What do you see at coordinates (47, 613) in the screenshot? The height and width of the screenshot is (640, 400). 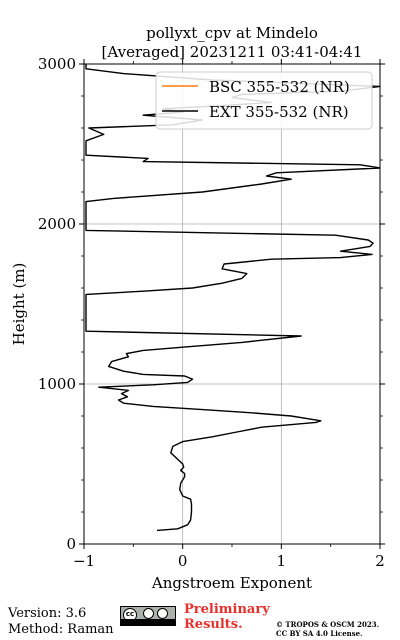 I see `version-text: Version: 3.6` at bounding box center [47, 613].